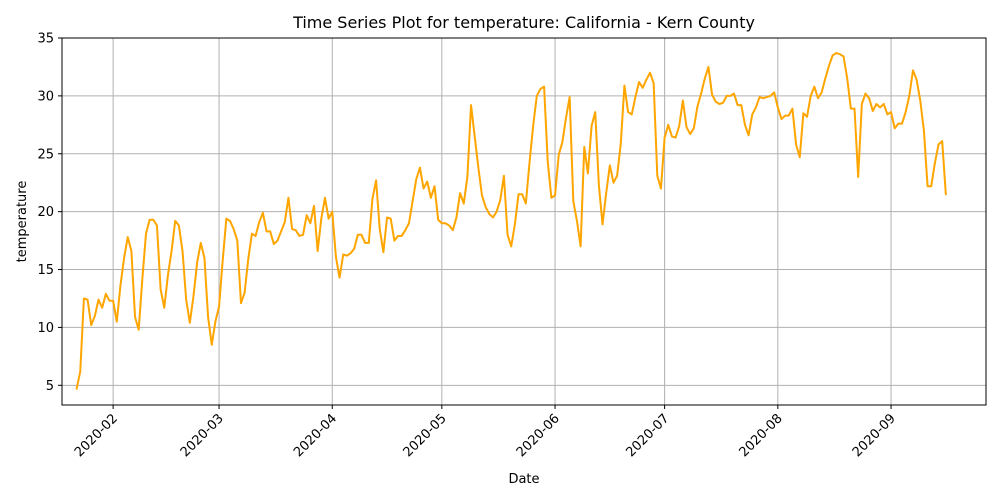  What do you see at coordinates (45, 39) in the screenshot?
I see `y-tick-label: 35` at bounding box center [45, 39].